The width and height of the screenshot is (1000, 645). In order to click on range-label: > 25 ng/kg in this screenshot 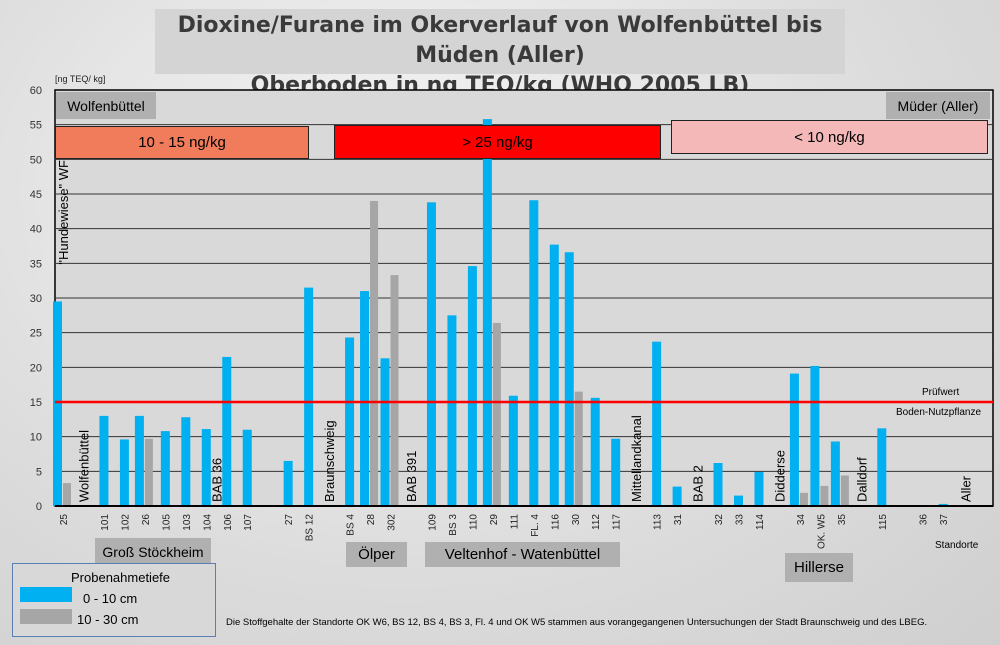, I will do `click(497, 142)`.